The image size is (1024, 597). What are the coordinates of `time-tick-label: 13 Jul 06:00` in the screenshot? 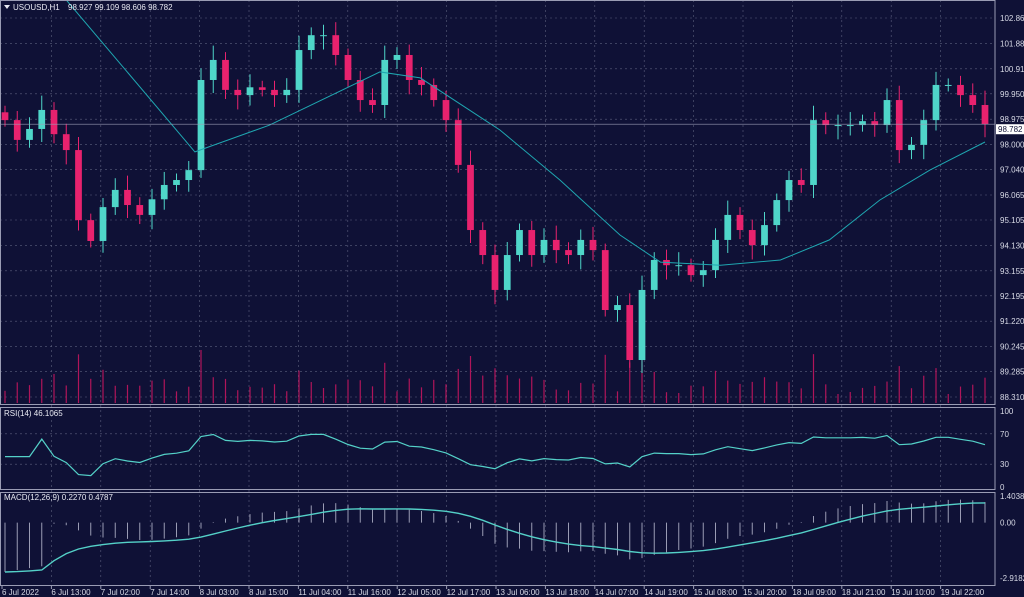 It's located at (518, 592).